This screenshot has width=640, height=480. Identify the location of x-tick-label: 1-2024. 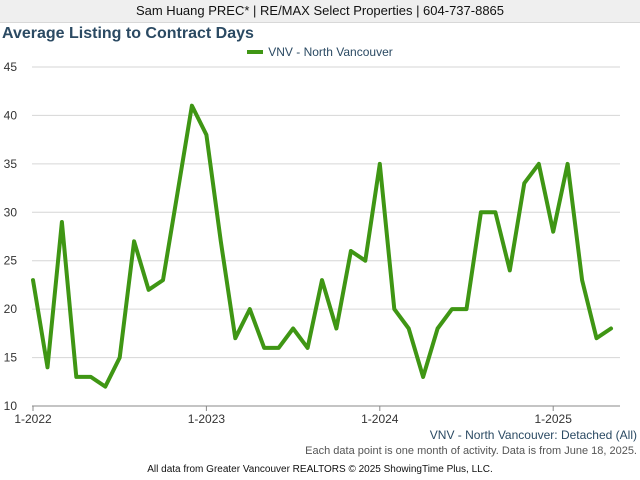
(380, 419).